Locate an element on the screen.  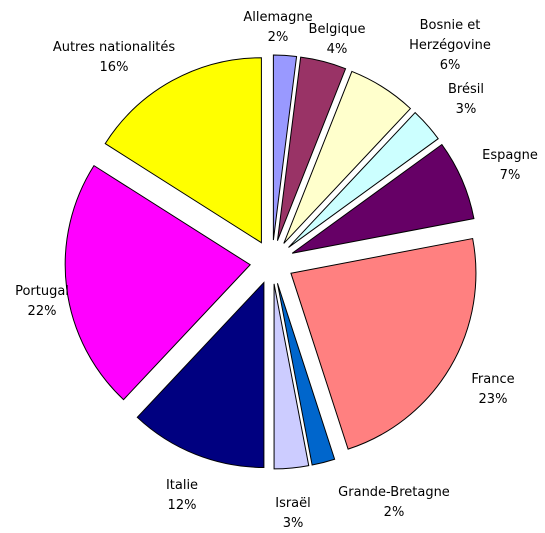
slice-label: Belgique 4% is located at coordinates (337, 40).